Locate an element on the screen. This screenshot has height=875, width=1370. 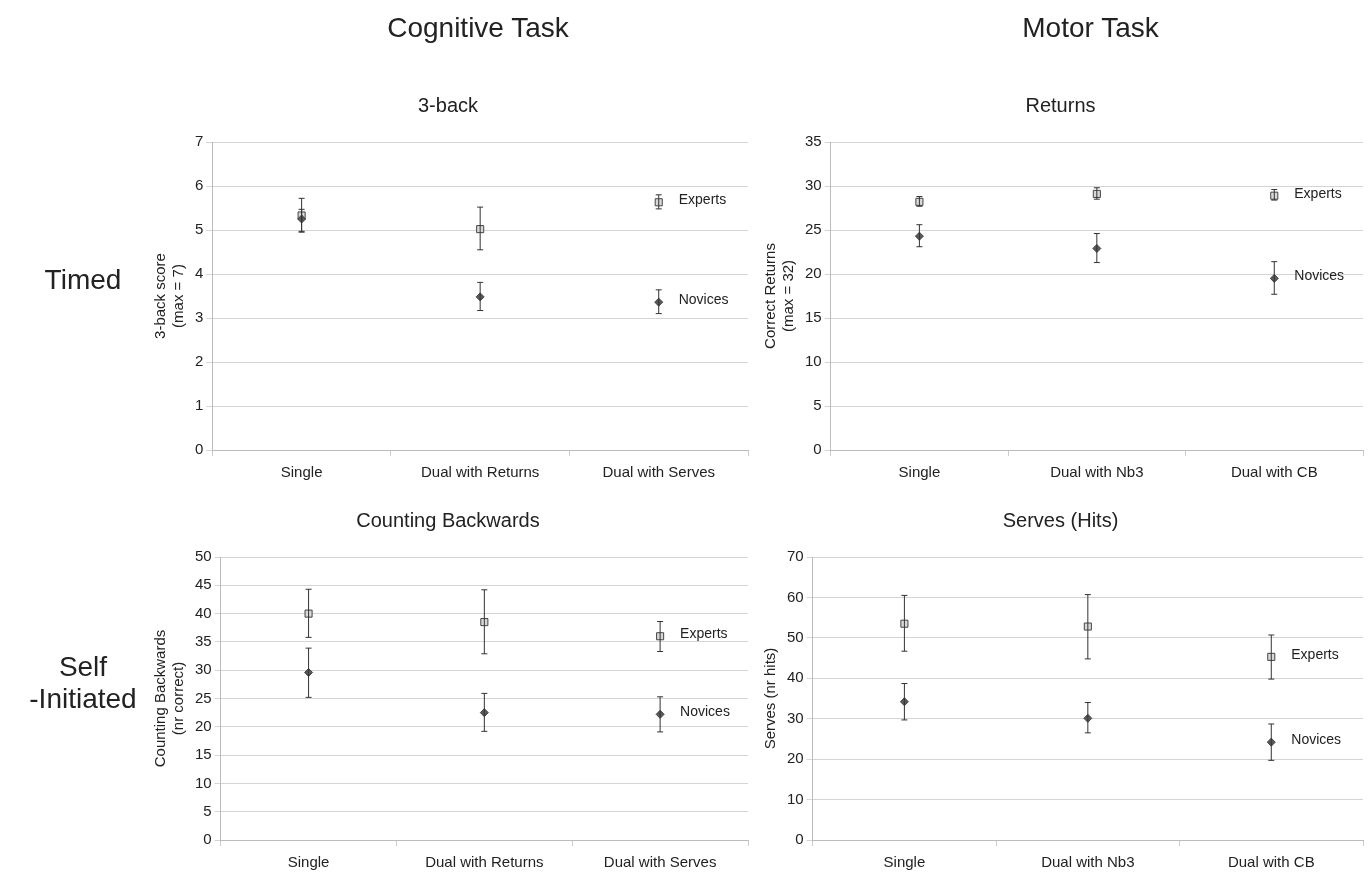
chart-title: Counting Backwards is located at coordinates (448, 519).